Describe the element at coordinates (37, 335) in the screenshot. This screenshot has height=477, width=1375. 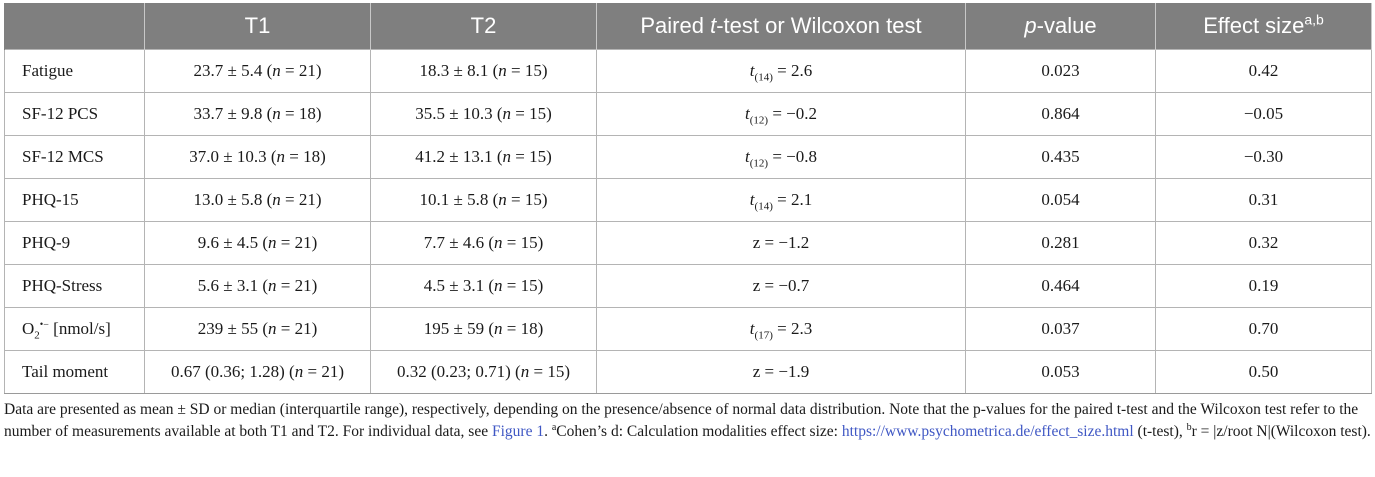
I see `measure-sub: 2` at that location.